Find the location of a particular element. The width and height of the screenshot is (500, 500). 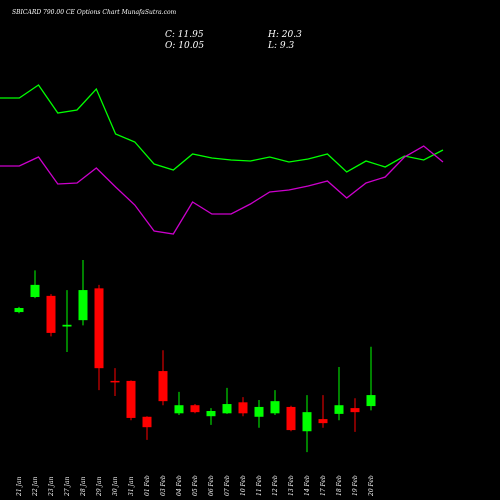

x-tick-label: 31 Jan is located at coordinates (131, 486).